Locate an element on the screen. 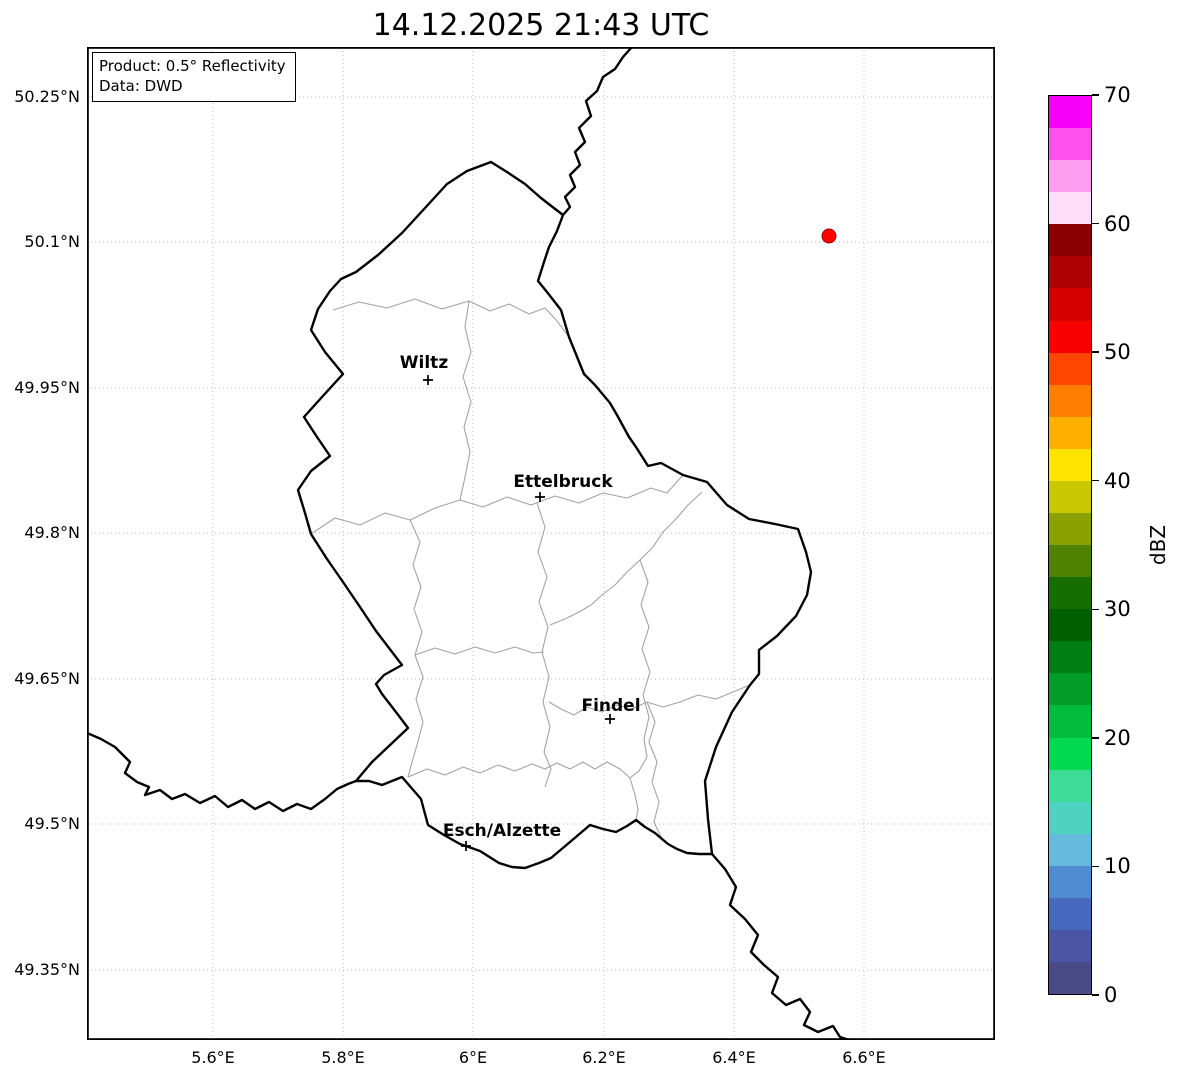  product-info-line: Product: 0.5° Reflectivity is located at coordinates (192, 66).